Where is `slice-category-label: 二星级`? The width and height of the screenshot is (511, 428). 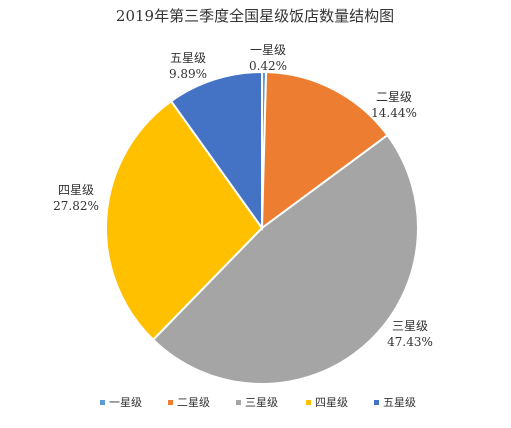 slice-category-label: 二星级 is located at coordinates (394, 97).